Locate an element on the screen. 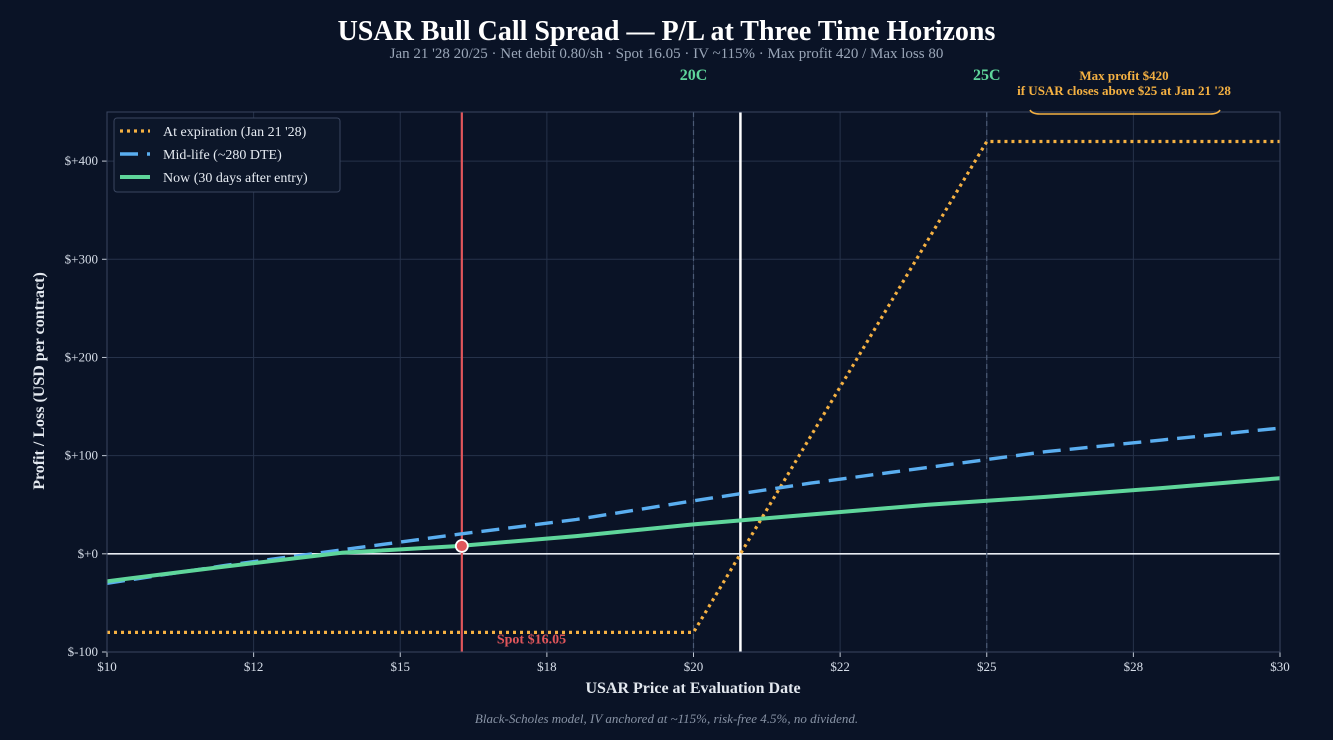  series-line is located at coordinates (693, 530).